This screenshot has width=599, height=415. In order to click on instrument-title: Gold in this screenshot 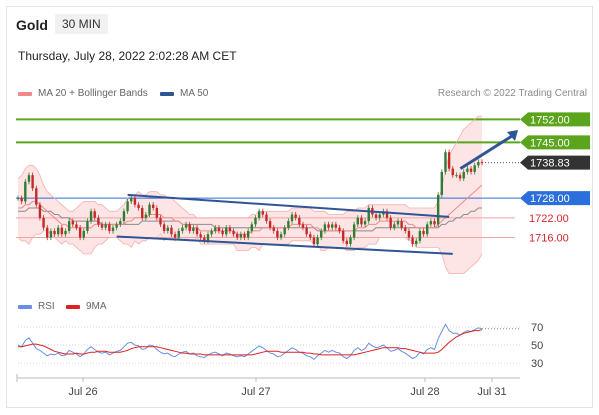, I will do `click(32, 25)`.